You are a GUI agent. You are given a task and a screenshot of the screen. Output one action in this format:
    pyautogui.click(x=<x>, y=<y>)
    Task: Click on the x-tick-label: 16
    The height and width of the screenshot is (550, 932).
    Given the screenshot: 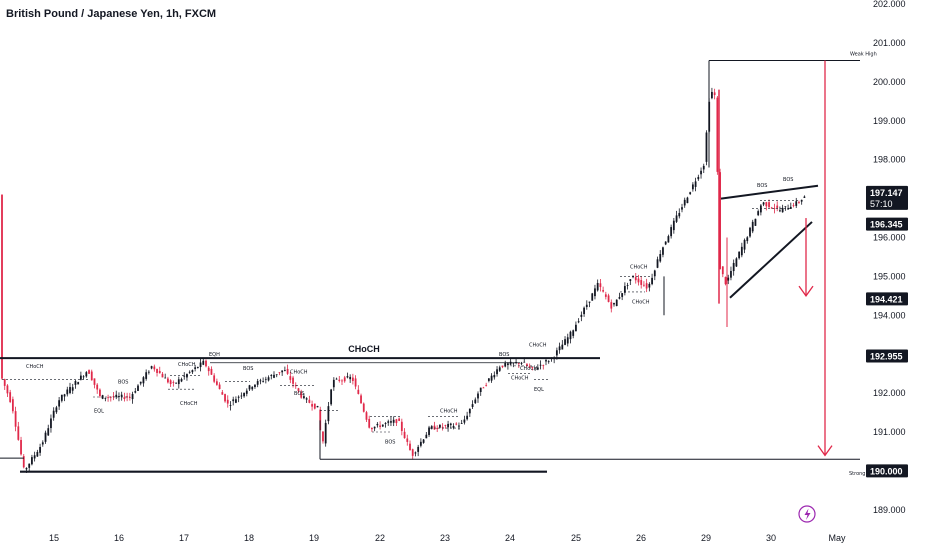 What is the action you would take?
    pyautogui.click(x=119, y=538)
    